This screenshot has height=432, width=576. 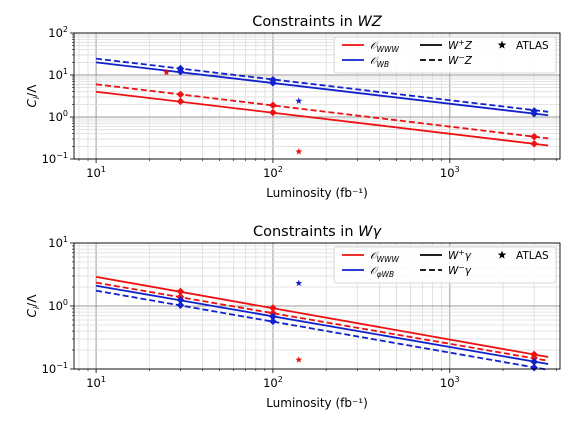 I want to click on legend-label: 𝒪φWB, so click(x=382, y=272).